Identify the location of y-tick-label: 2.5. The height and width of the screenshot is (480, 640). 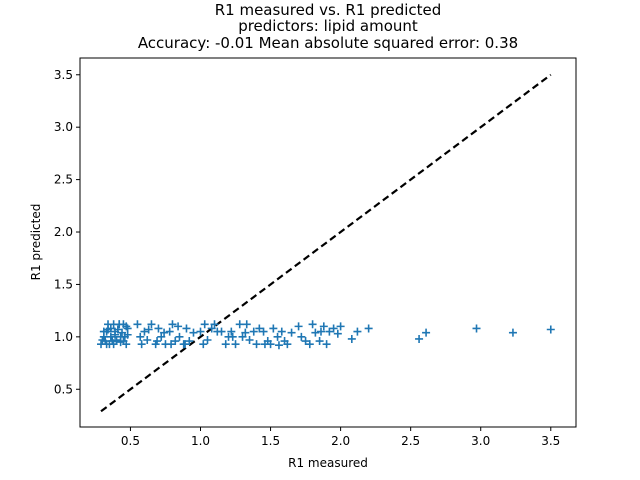
(63, 180).